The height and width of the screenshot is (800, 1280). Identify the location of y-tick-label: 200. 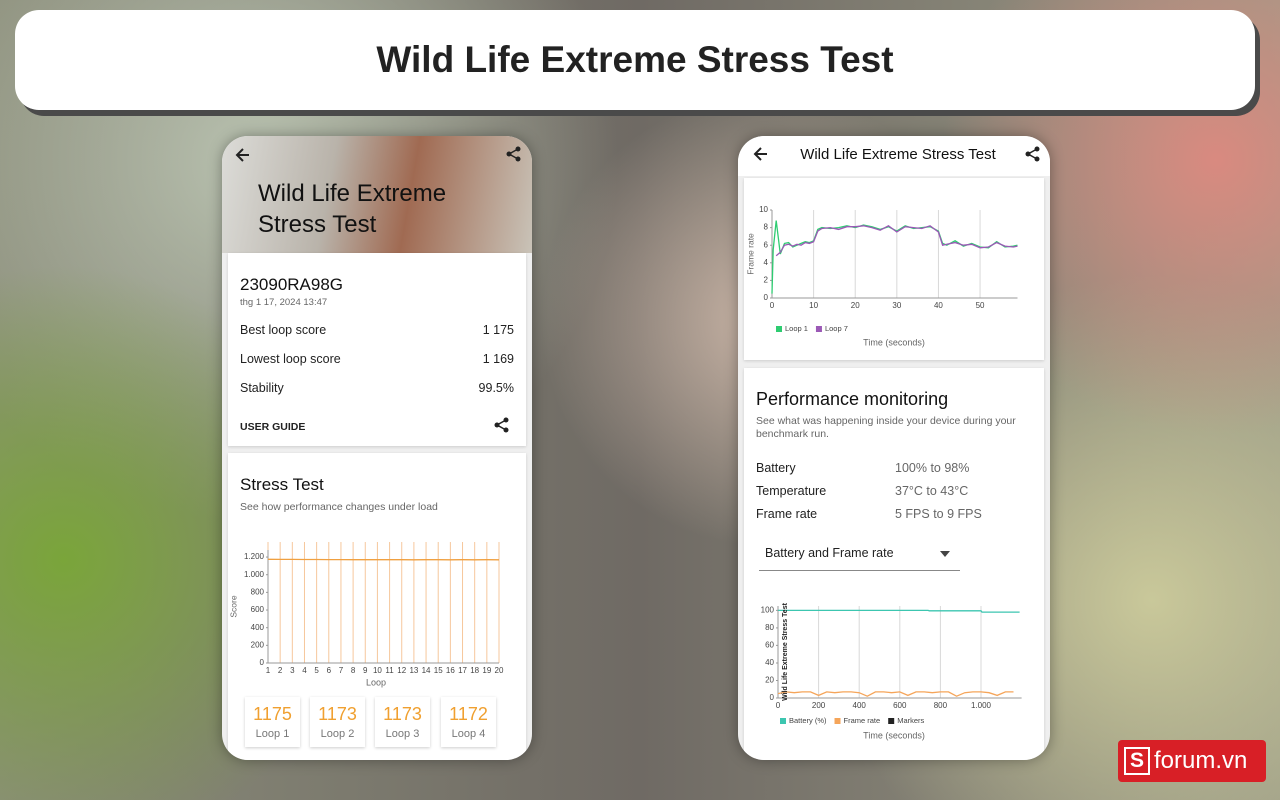
(258, 644).